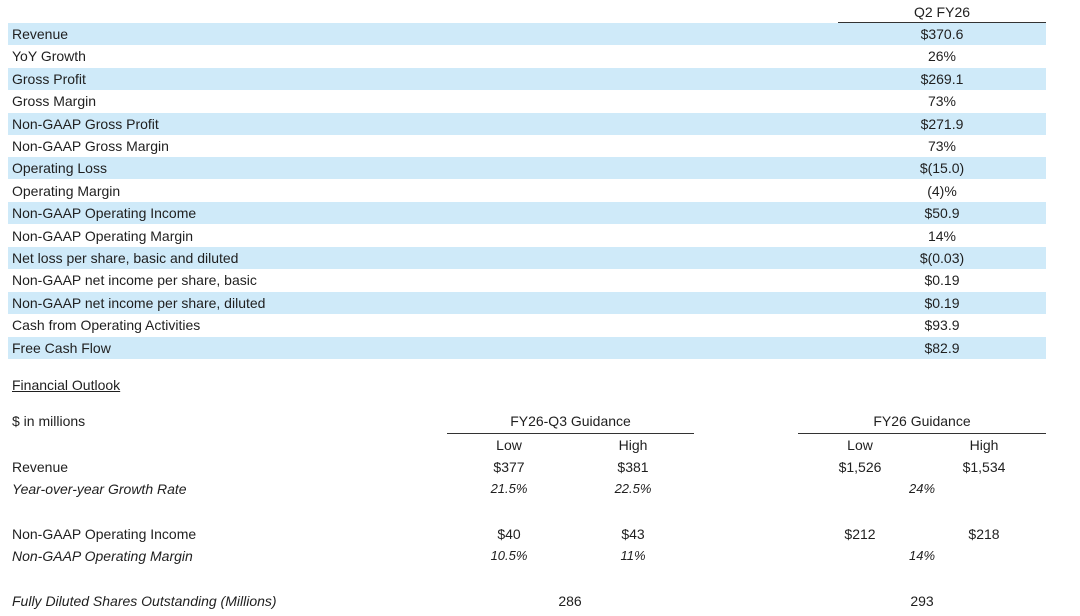  What do you see at coordinates (527, 146) in the screenshot?
I see `table-row: Non-GAAP Gross Margin 73%` at bounding box center [527, 146].